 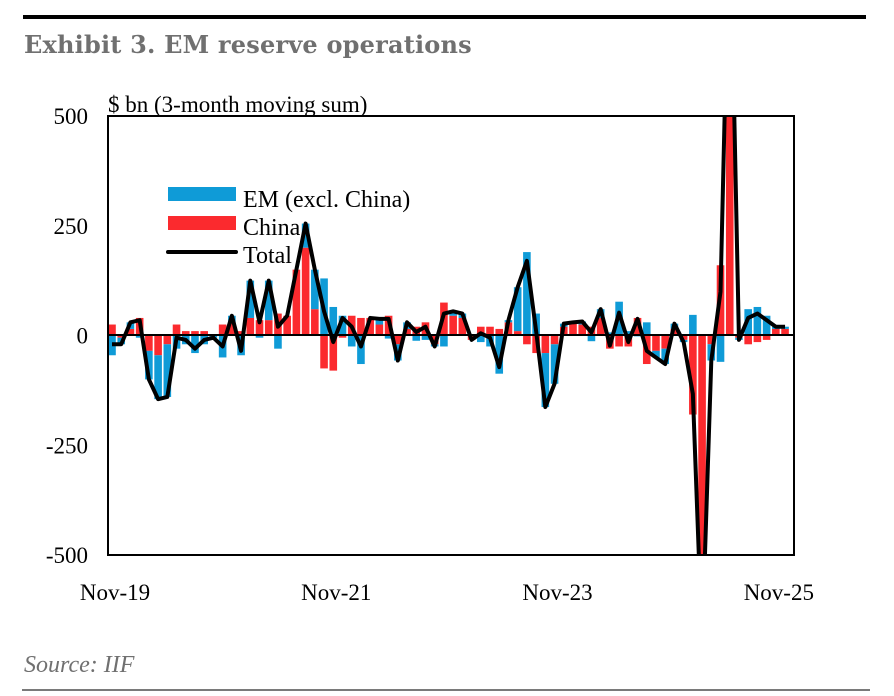 What do you see at coordinates (115, 592) in the screenshot?
I see `x-tick-label: Nov-19` at bounding box center [115, 592].